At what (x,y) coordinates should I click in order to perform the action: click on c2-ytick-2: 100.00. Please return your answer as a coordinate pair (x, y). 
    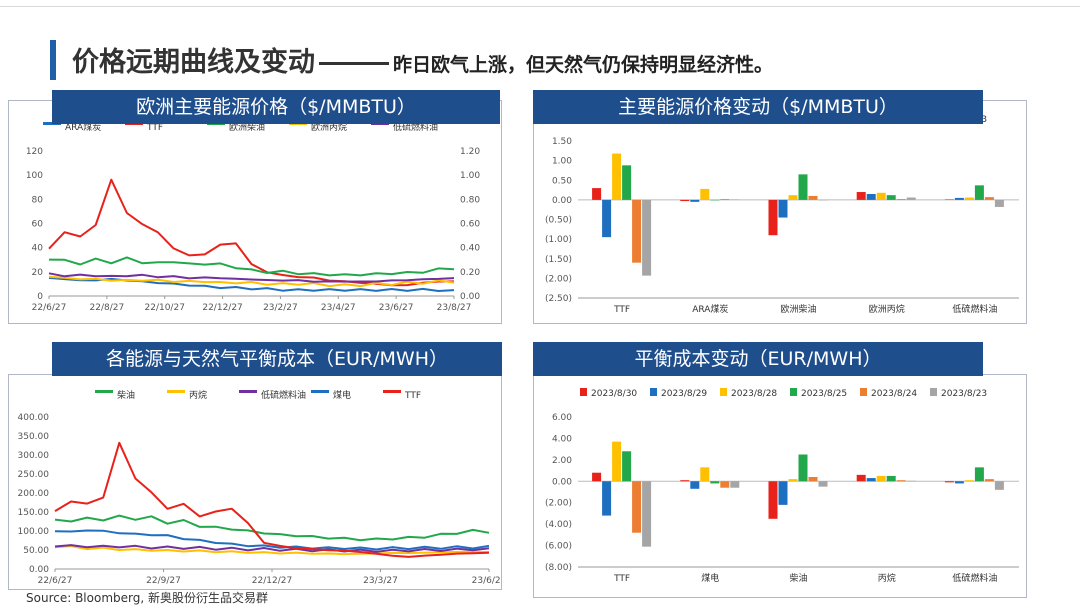
    Looking at the image, I should click on (34, 532).